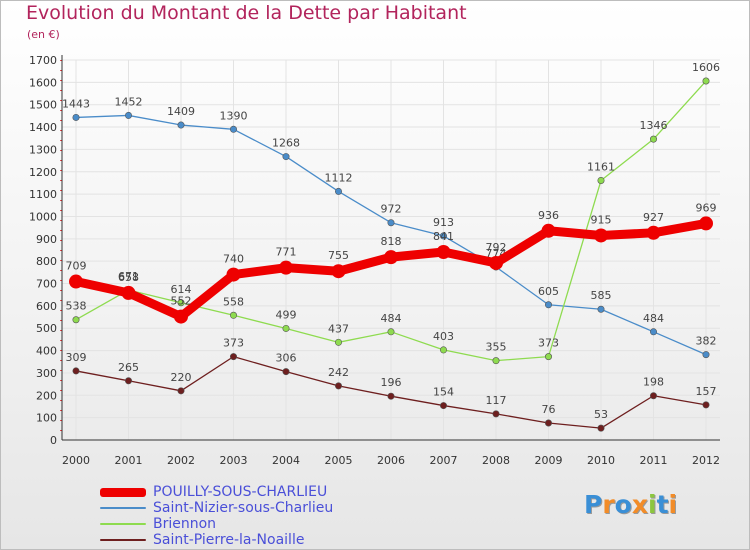 The width and height of the screenshot is (750, 550). What do you see at coordinates (338, 328) in the screenshot?
I see `data-label: 437` at bounding box center [338, 328].